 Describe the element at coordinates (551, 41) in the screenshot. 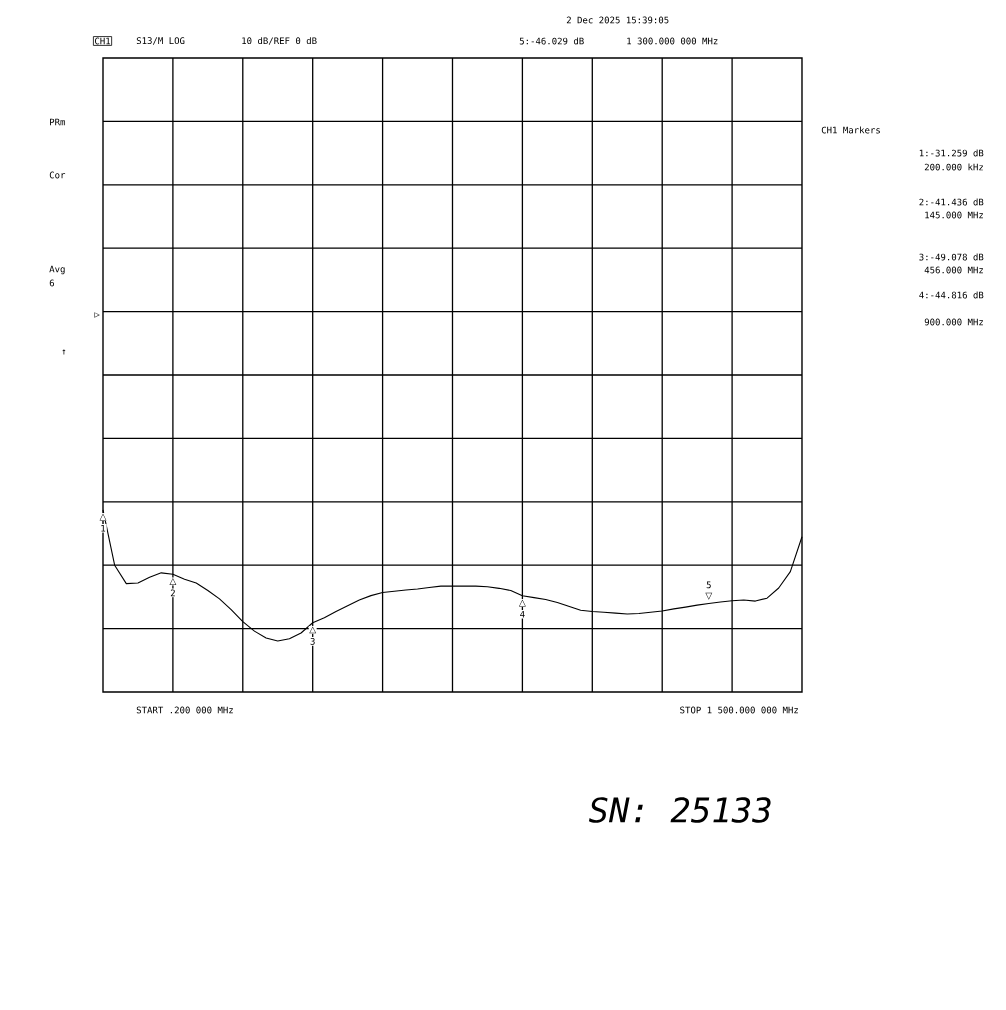

I see `text: 5:-46.029 dB` at that location.